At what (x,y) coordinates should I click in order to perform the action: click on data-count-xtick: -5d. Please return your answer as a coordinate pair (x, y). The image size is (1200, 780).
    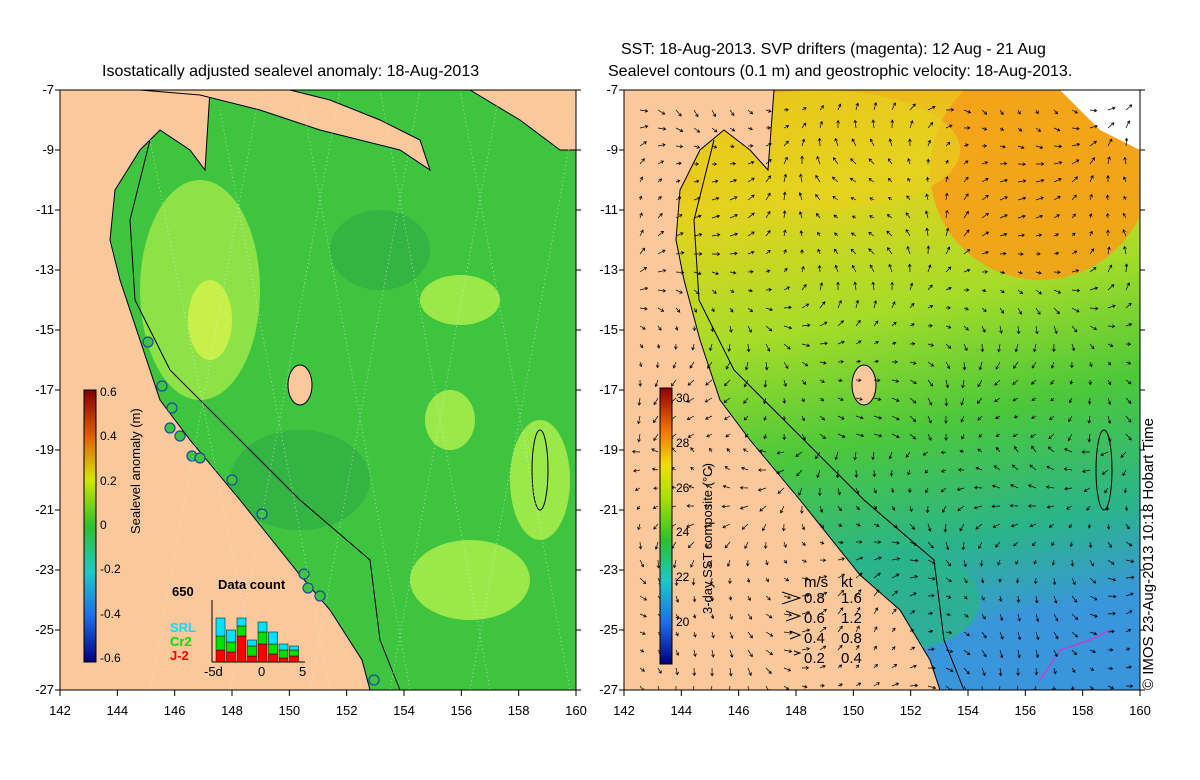
    Looking at the image, I should click on (213, 671).